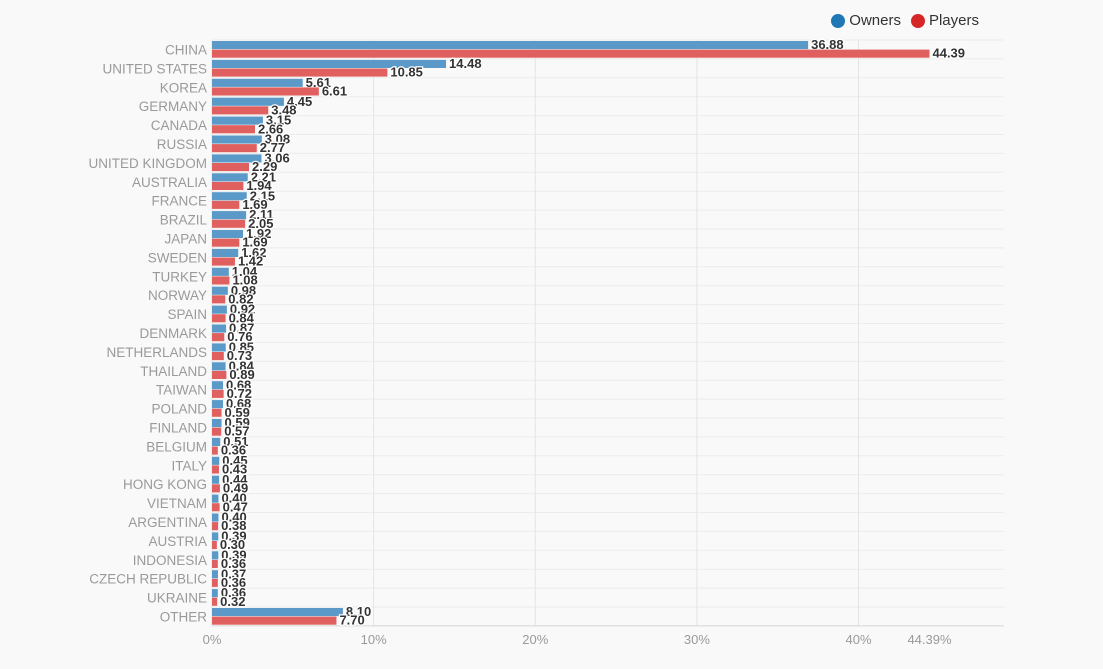  I want to click on data-label-owners: 2.11, so click(261, 214).